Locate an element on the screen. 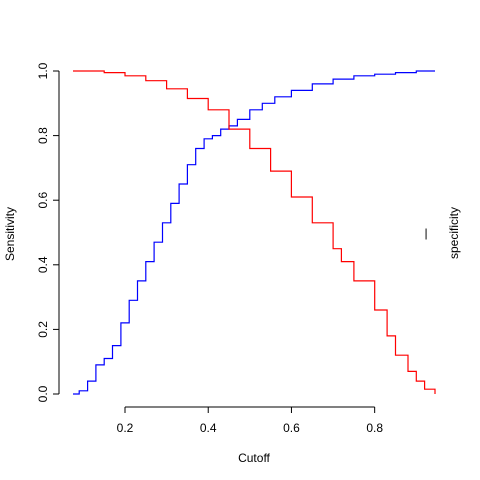 This screenshot has width=480, height=480. y-tick-label: 0.2 is located at coordinates (43, 329).